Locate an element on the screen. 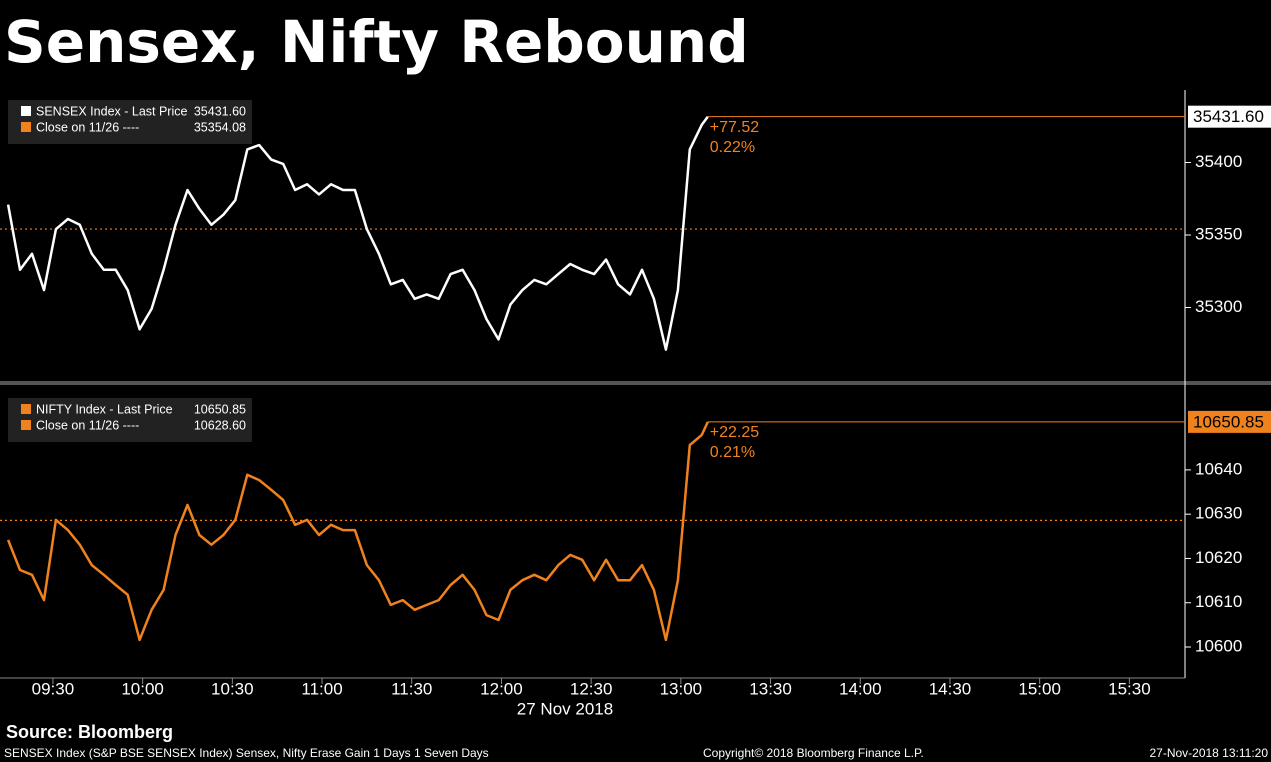 This screenshot has width=1271, height=762. change-label: +22.25 is located at coordinates (734, 432).